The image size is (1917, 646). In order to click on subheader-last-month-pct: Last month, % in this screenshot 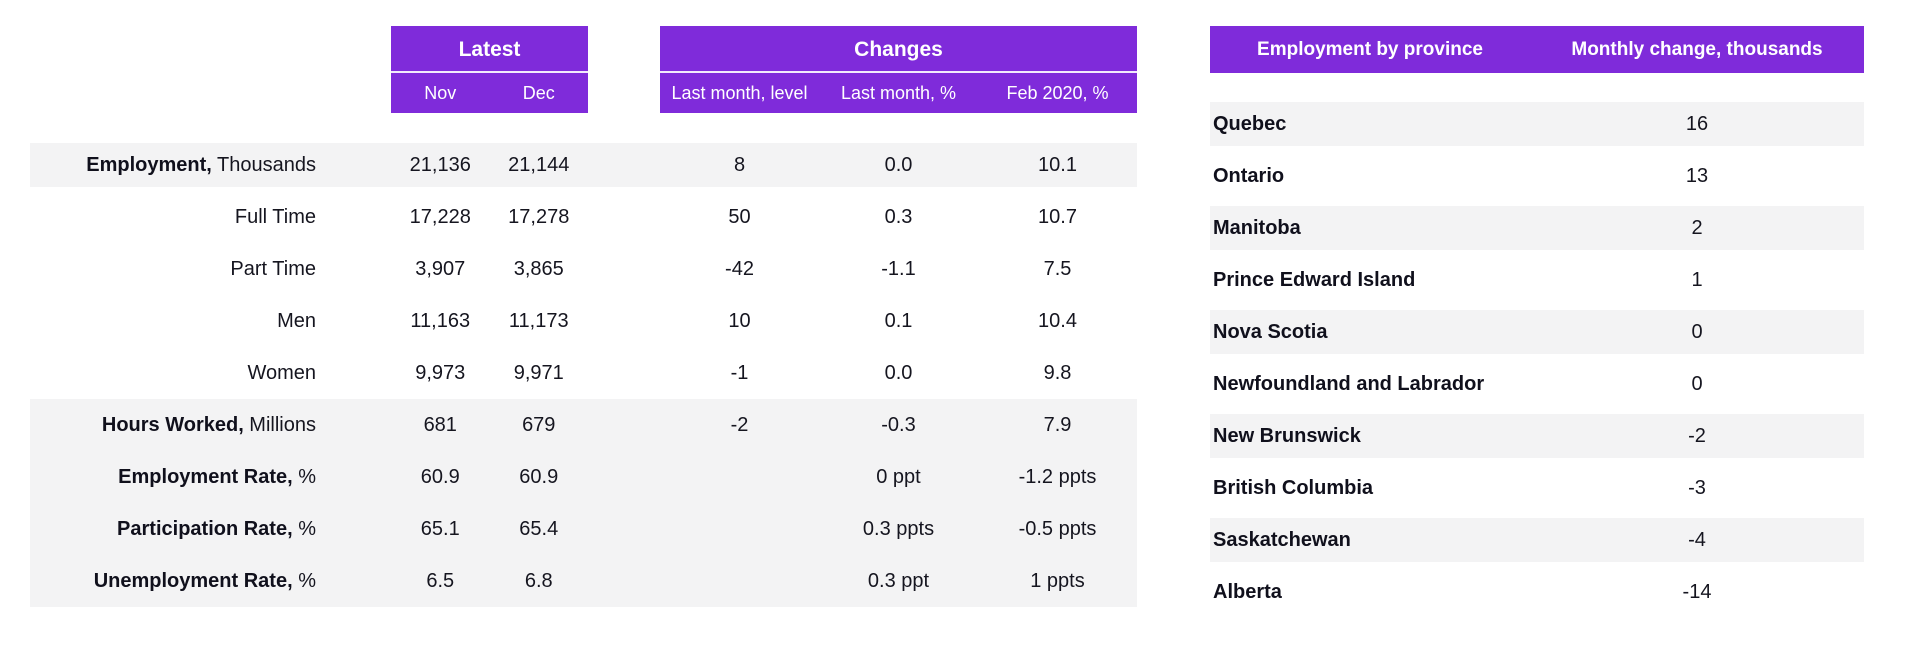, I will do `click(898, 92)`.